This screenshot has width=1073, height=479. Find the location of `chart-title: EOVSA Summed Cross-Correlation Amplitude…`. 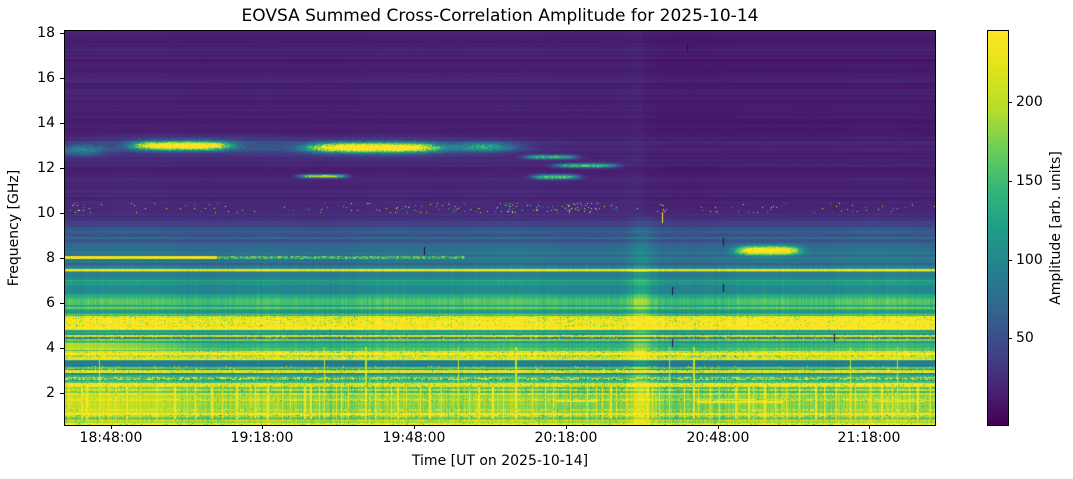

chart-title: EOVSA Summed Cross-Correlation Amplitude… is located at coordinates (500, 16).